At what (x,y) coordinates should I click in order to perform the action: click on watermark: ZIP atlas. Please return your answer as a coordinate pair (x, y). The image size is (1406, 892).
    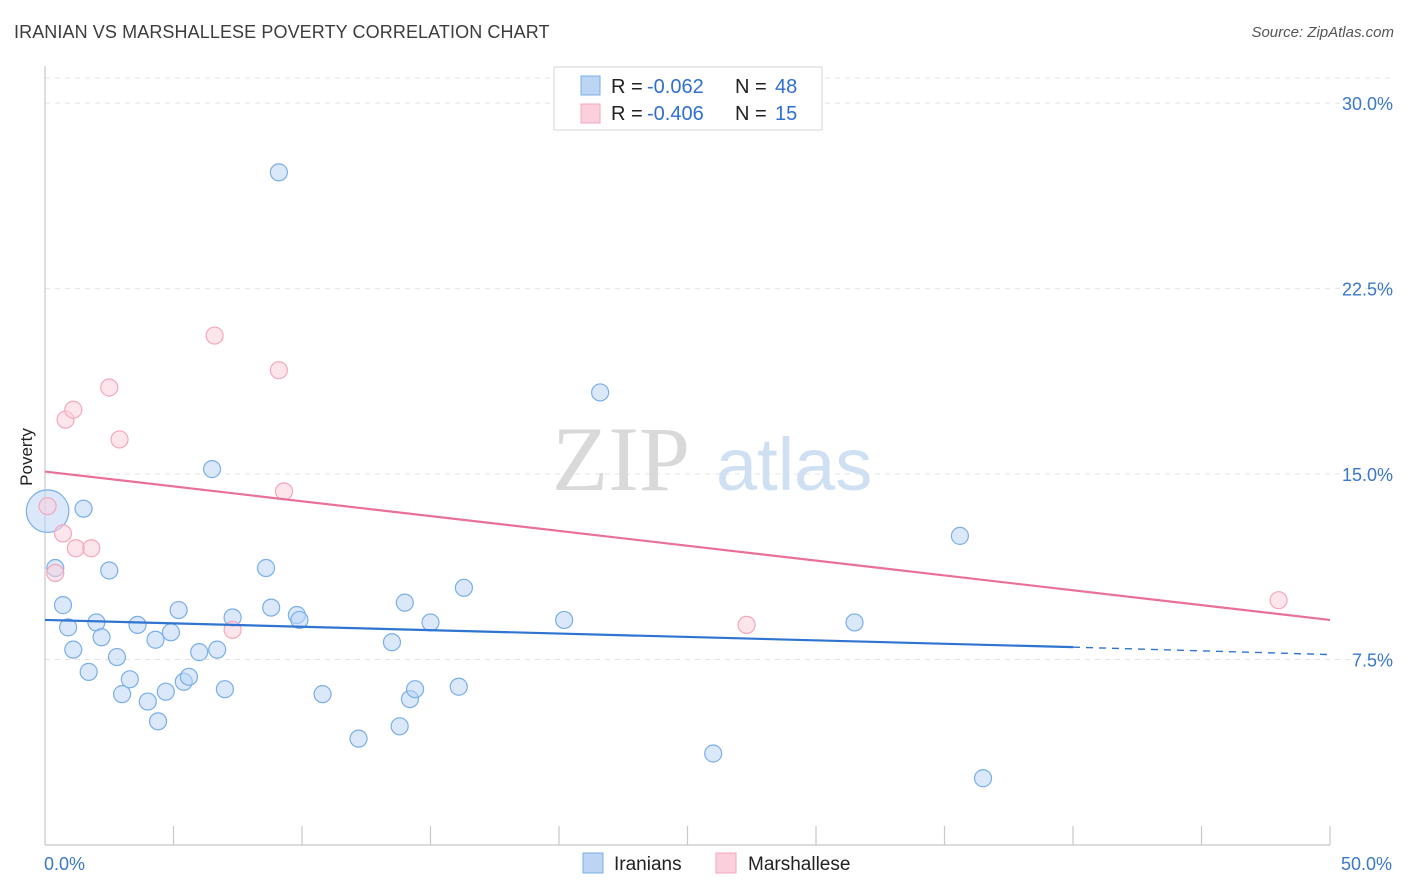
    Looking at the image, I should click on (712, 459).